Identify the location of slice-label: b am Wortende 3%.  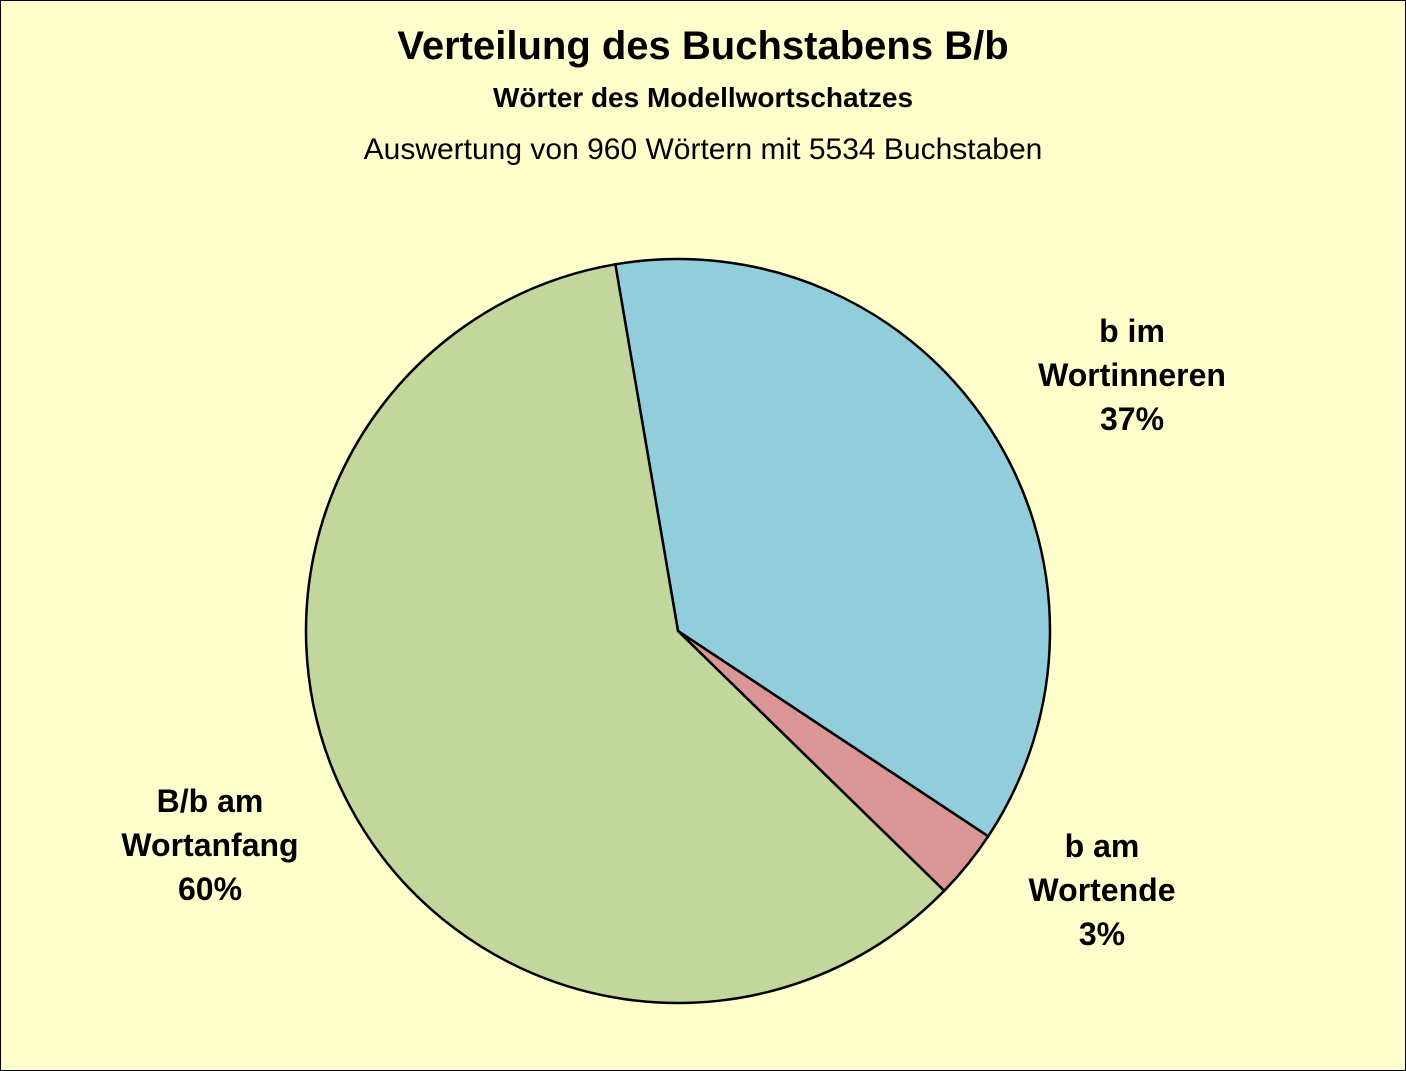
(1102, 890).